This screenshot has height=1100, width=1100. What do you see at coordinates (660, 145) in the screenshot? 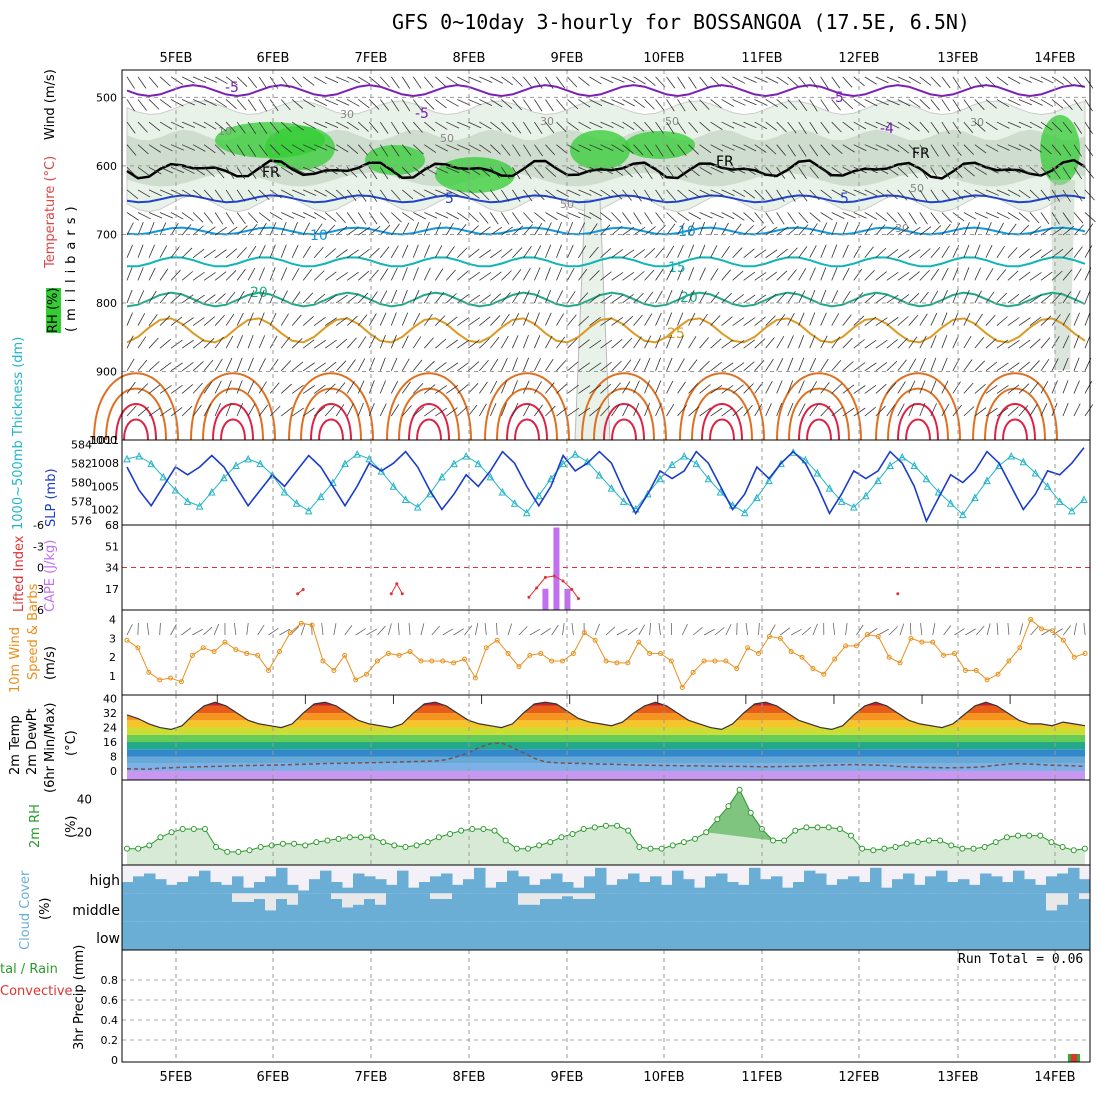
I see `rh-high-blob` at bounding box center [660, 145].